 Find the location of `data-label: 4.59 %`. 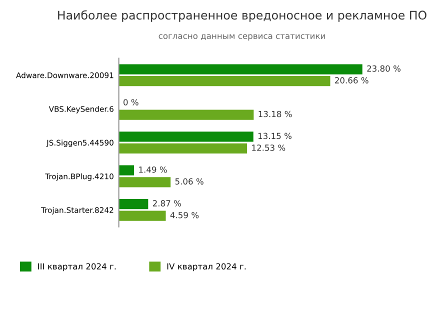

data-label: 4.59 % is located at coordinates (184, 215).